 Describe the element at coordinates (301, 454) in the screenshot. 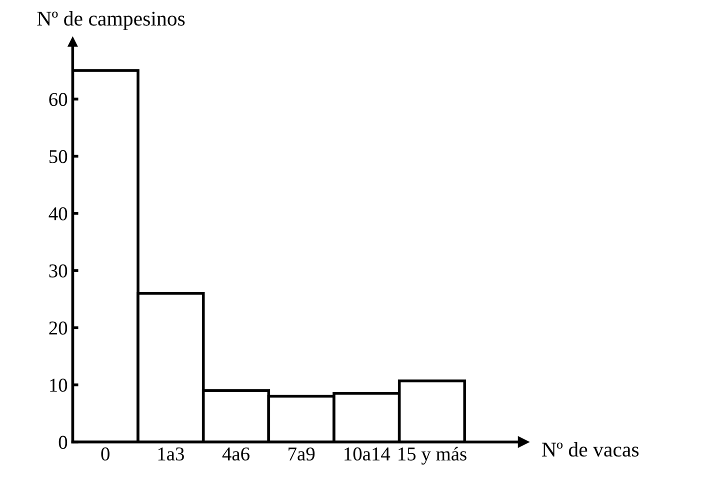

I see `x-tick-label: 7a9` at that location.